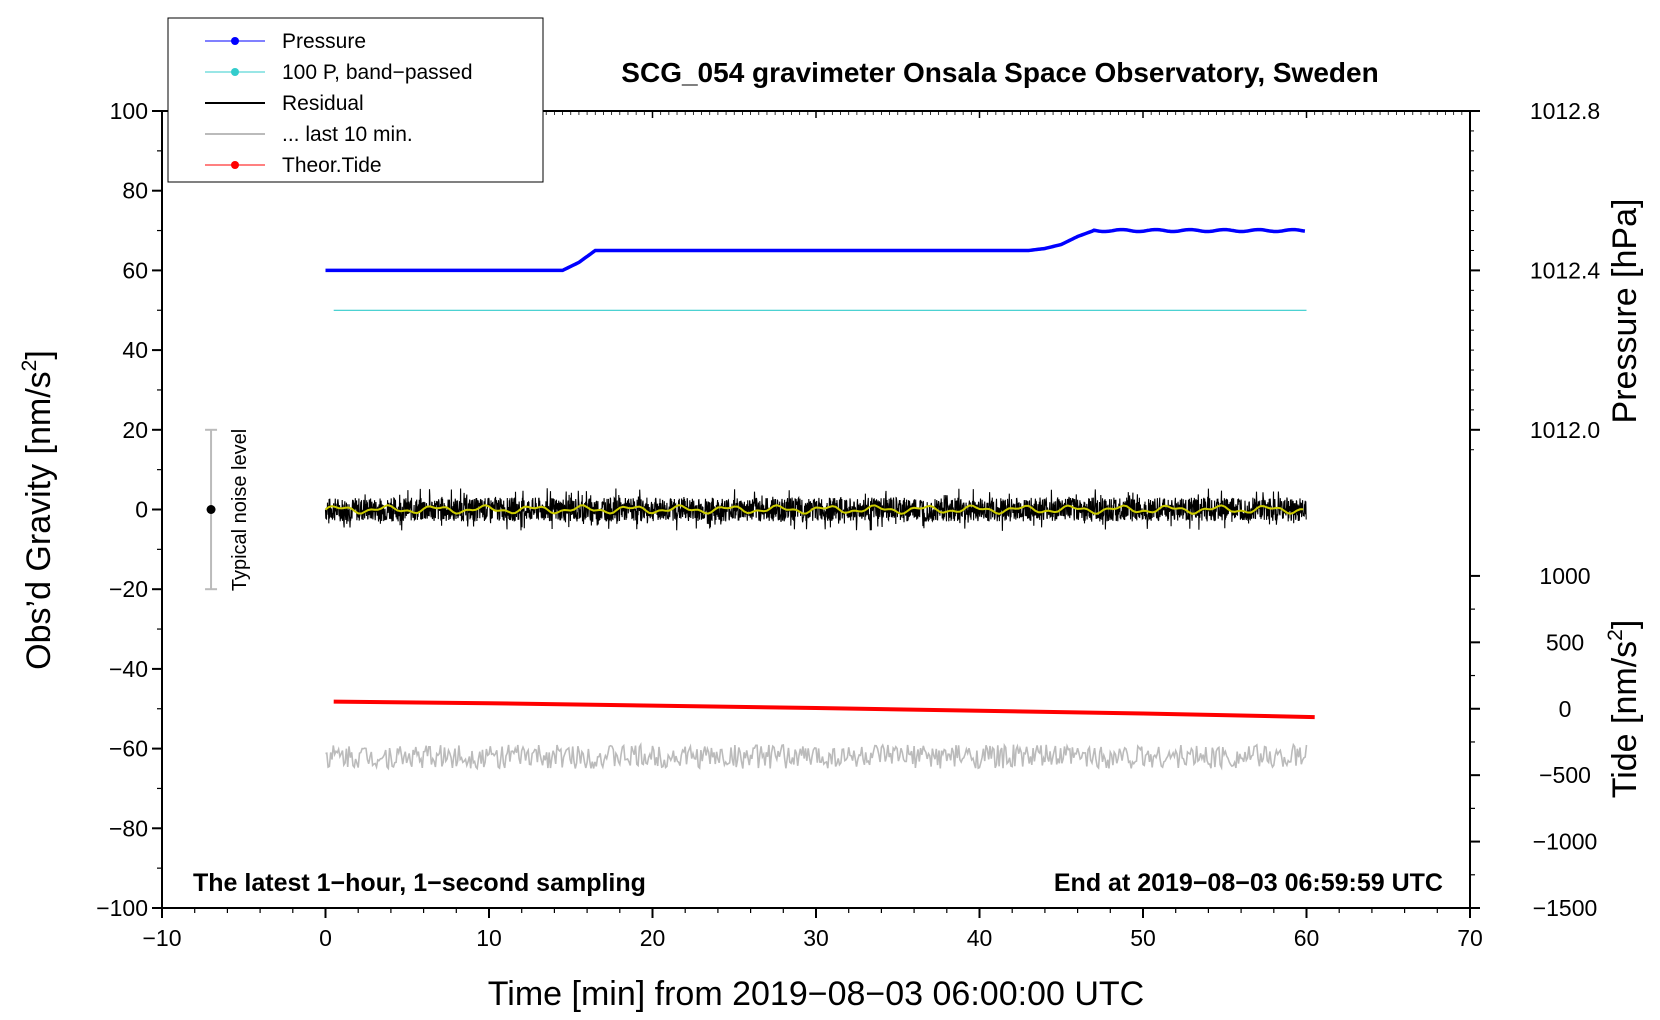  I want to click on x-tick-label: 40, so click(980, 938).